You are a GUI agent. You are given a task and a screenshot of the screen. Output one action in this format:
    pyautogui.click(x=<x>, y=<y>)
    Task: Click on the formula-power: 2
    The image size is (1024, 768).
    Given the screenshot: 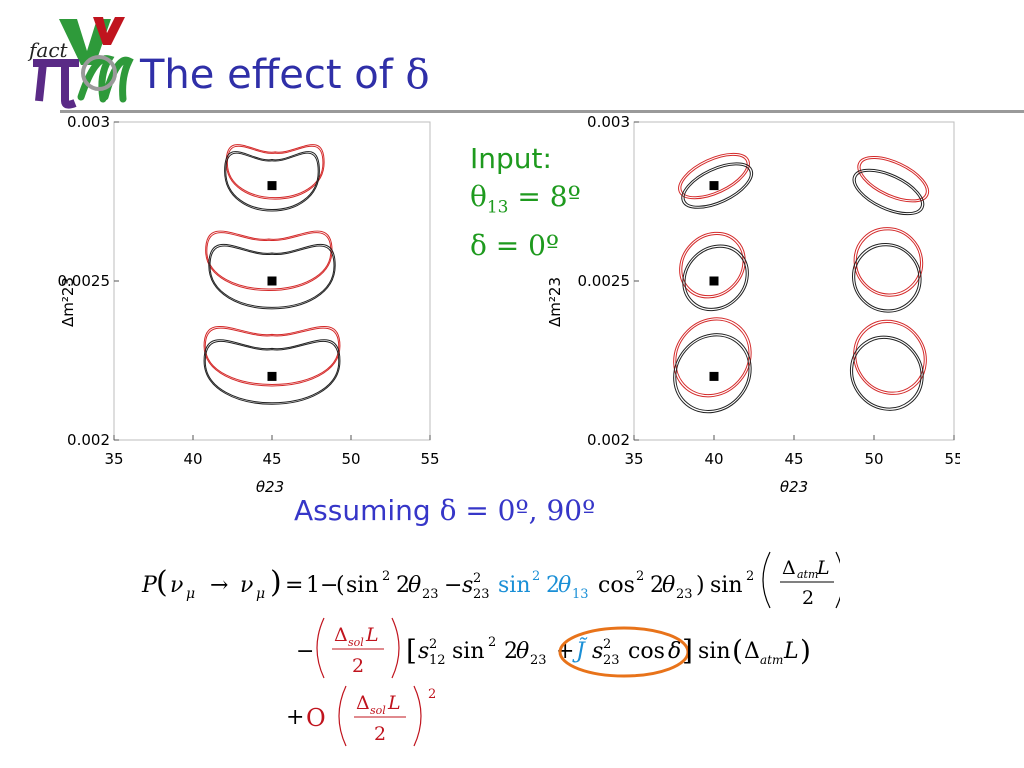 What is the action you would take?
    pyautogui.click(x=432, y=694)
    